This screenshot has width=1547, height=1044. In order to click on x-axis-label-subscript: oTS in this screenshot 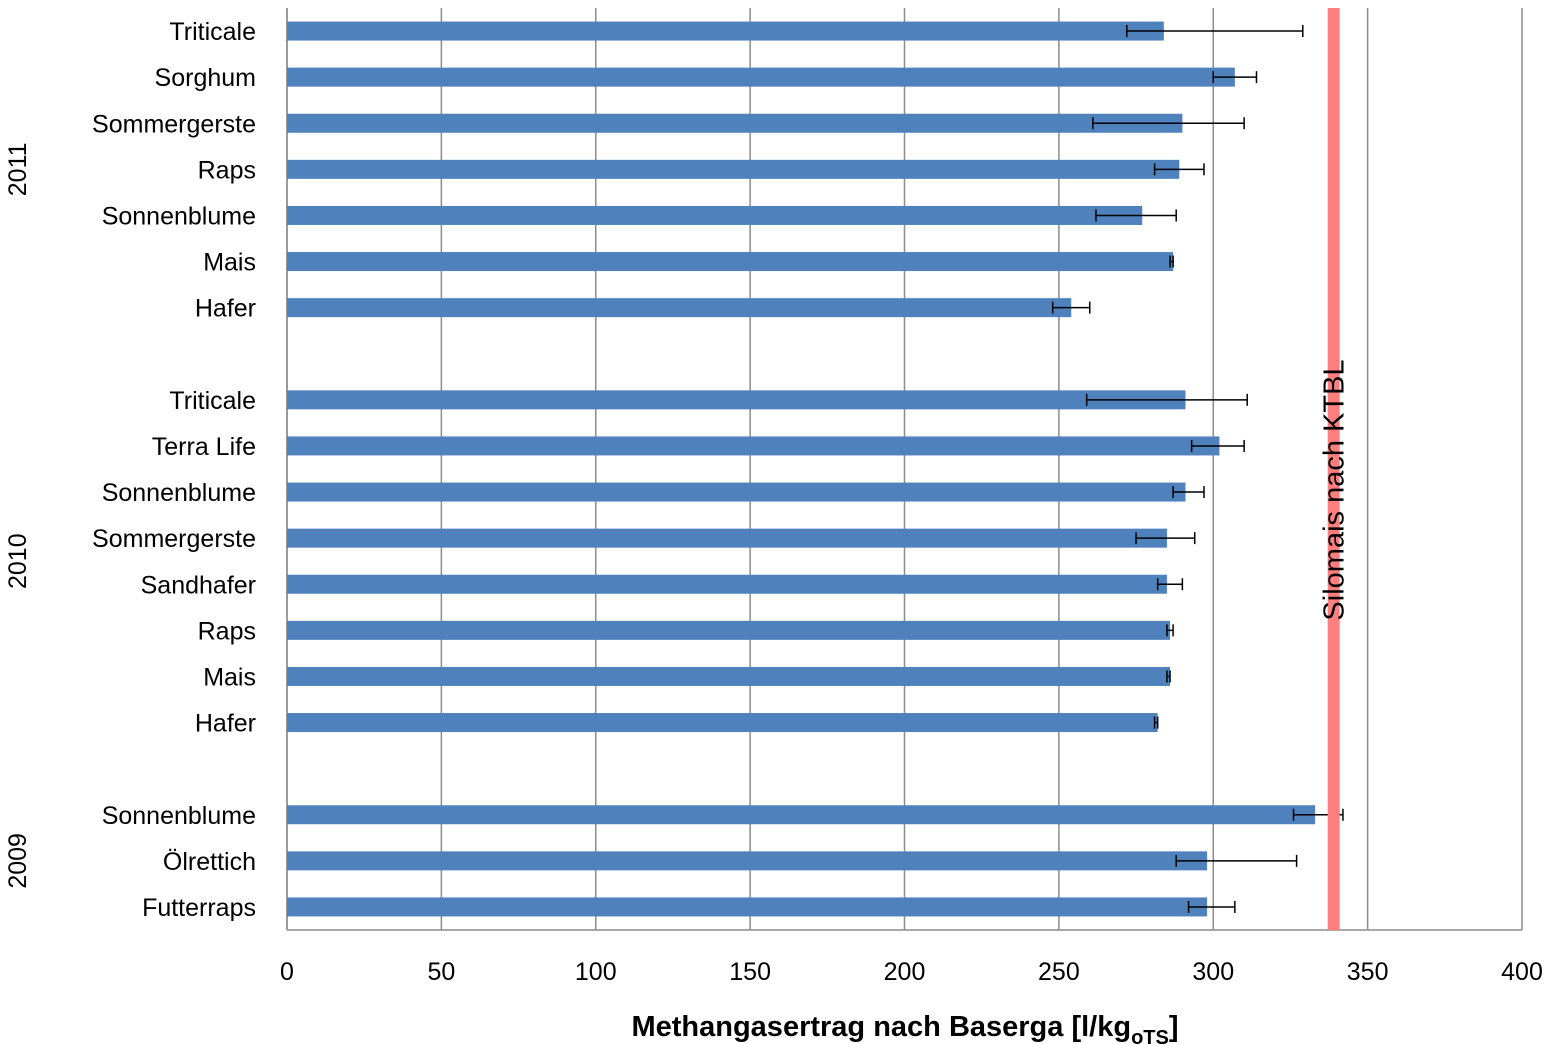, I will do `click(1150, 1035)`.